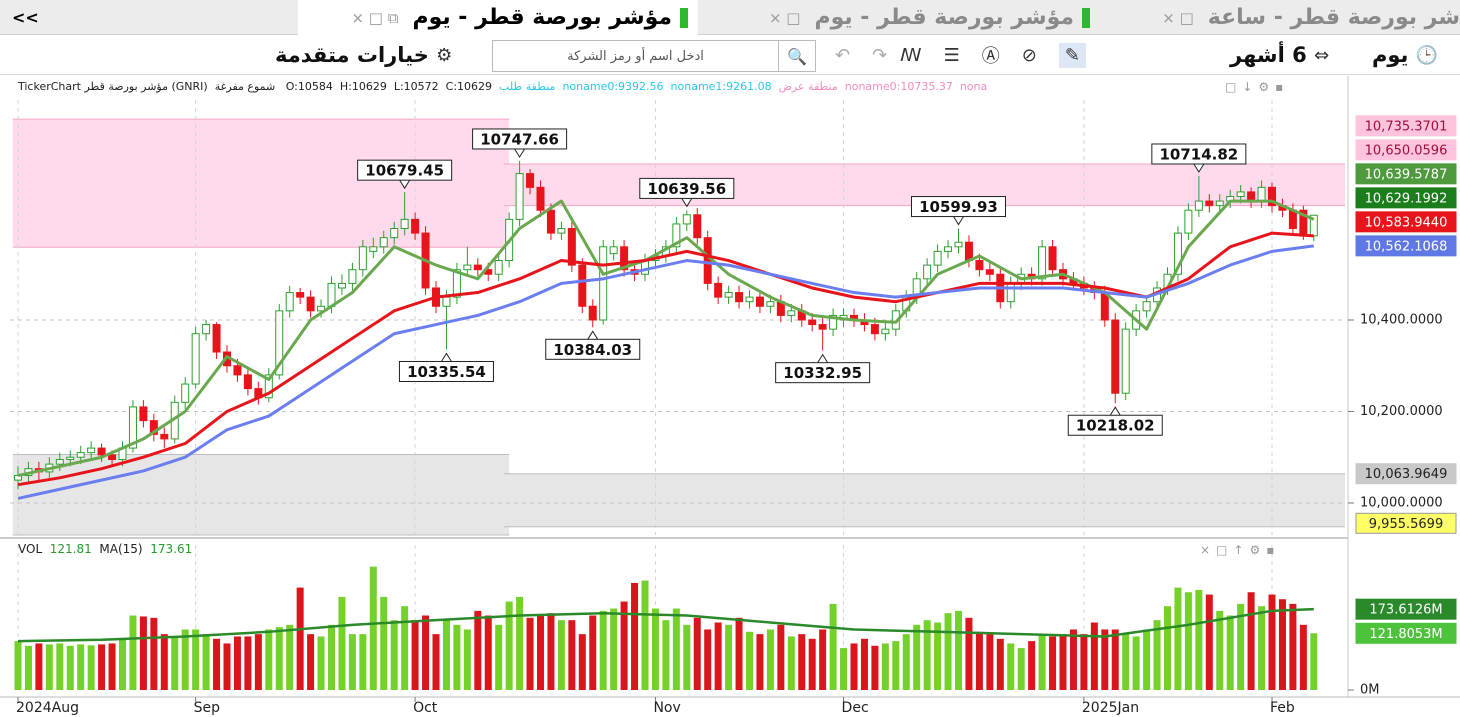 This screenshot has height=717, width=1460. Describe the element at coordinates (425, 708) in the screenshot. I see `x-tick-label: Oct` at that location.